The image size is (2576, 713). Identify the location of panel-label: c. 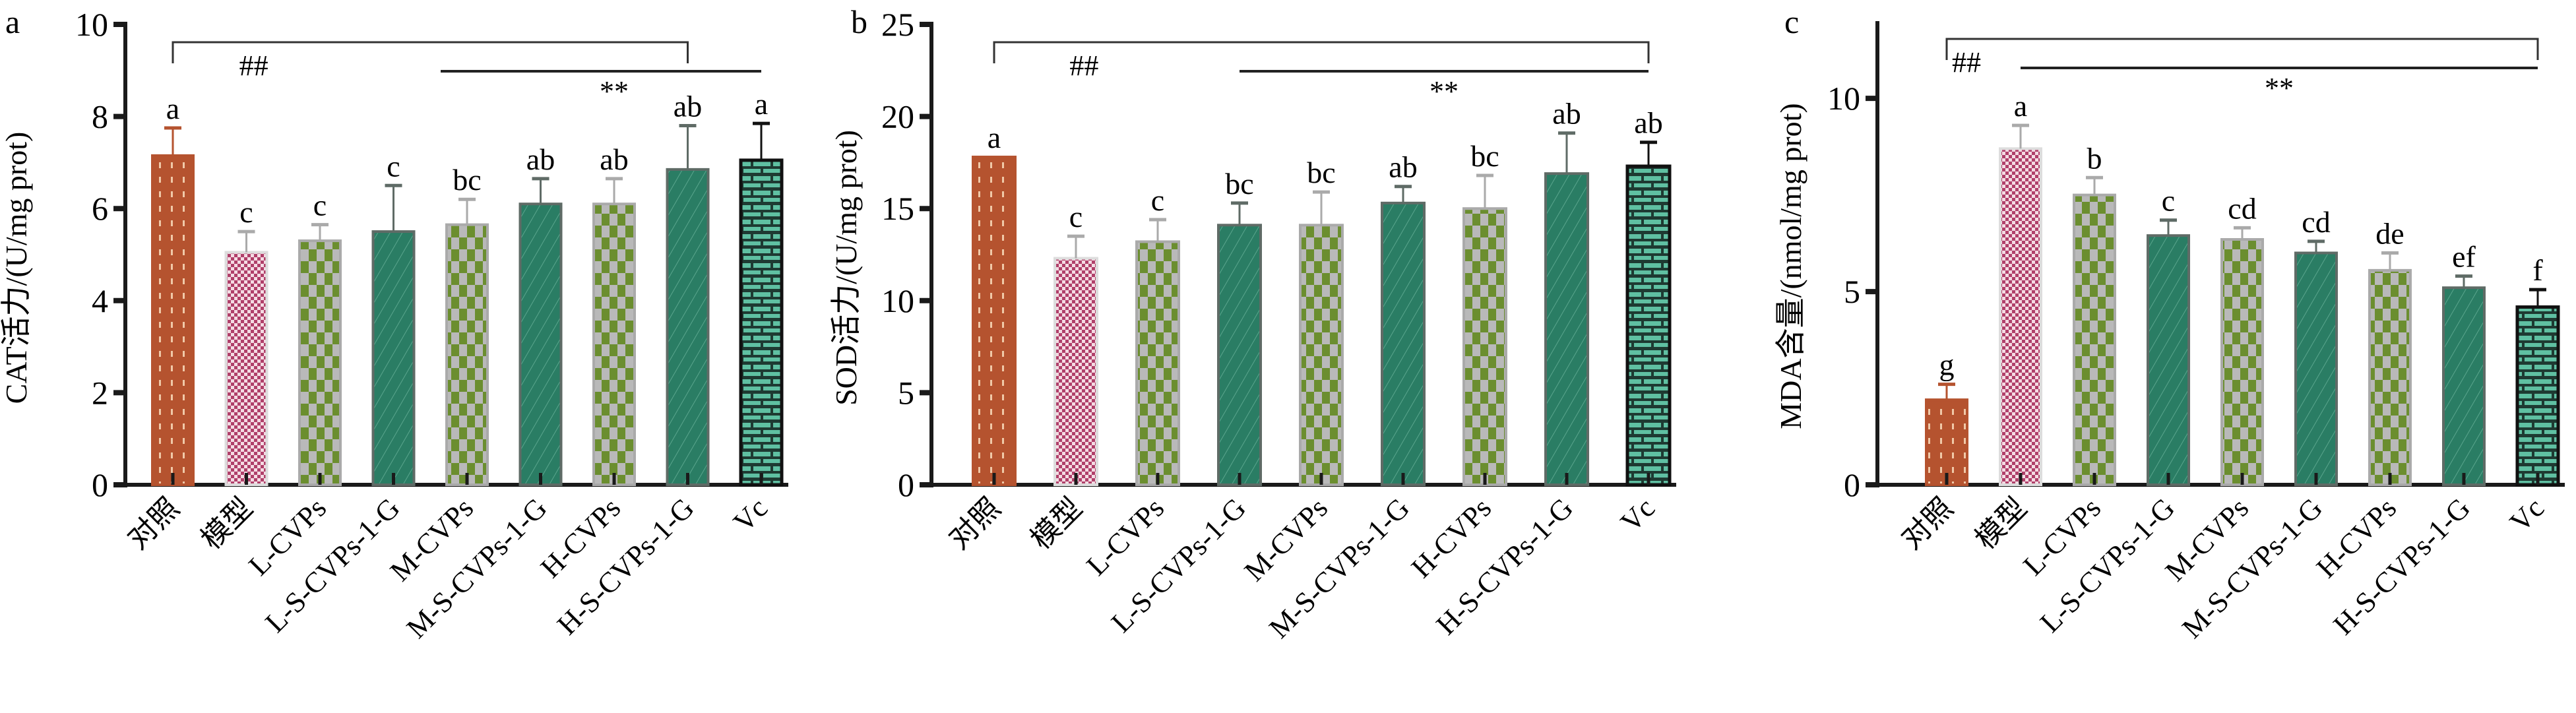
(1792, 21).